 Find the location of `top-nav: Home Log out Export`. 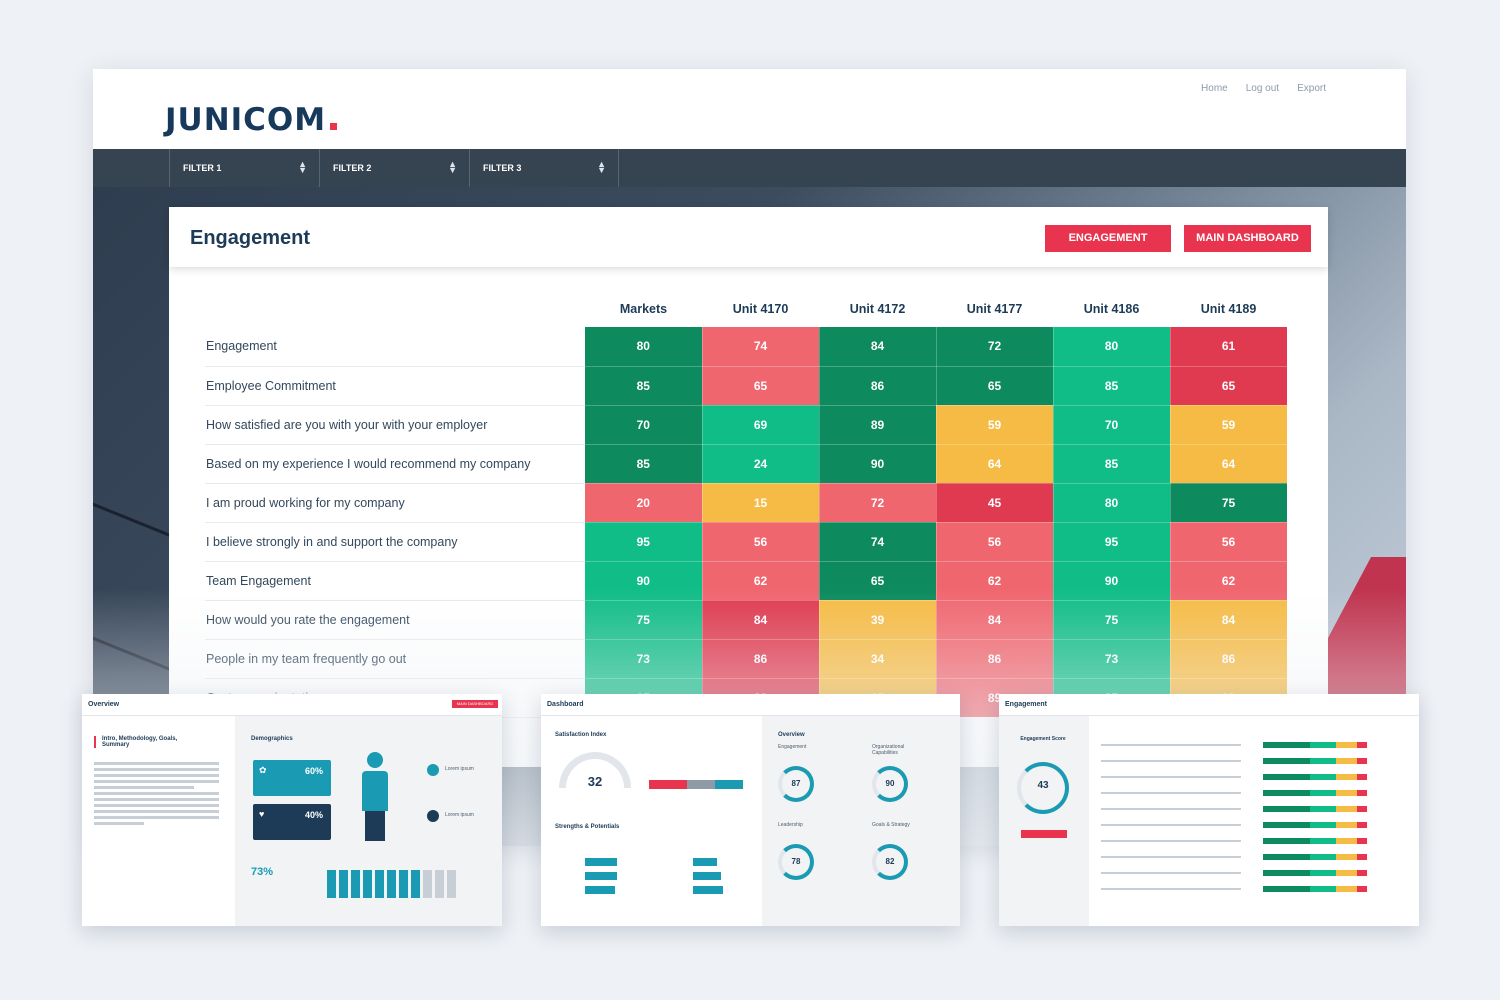

top-nav: Home Log out Export is located at coordinates (1263, 88).